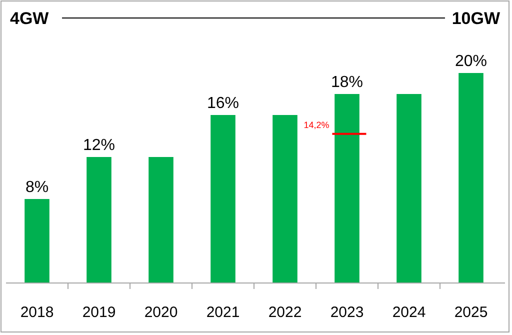  What do you see at coordinates (285, 312) in the screenshot?
I see `x-tick-label: 2022` at bounding box center [285, 312].